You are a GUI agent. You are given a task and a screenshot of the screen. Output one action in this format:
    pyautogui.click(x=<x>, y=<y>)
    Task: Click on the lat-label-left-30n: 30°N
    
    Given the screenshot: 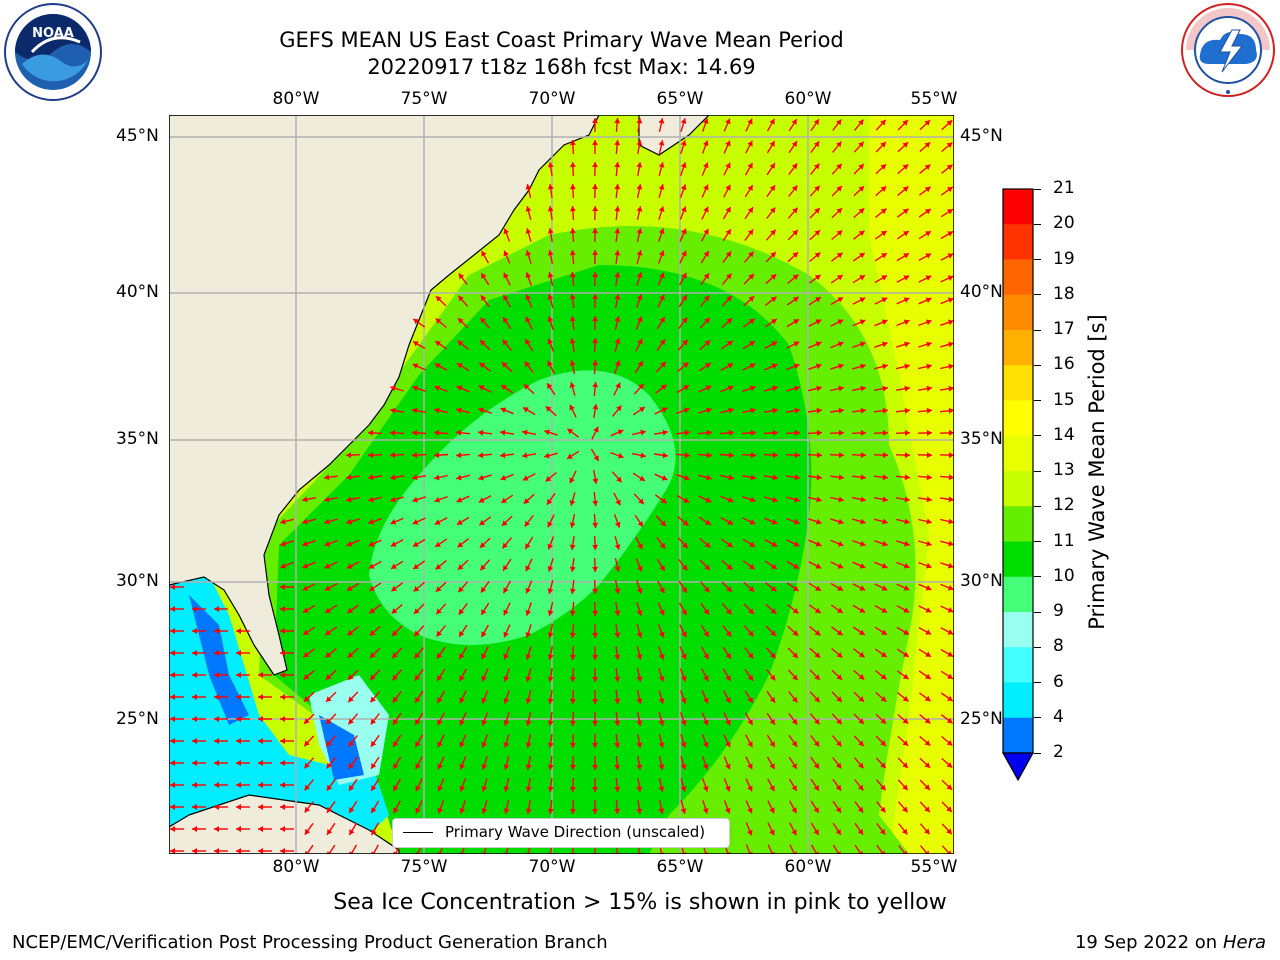 What is the action you would take?
    pyautogui.click(x=137, y=581)
    